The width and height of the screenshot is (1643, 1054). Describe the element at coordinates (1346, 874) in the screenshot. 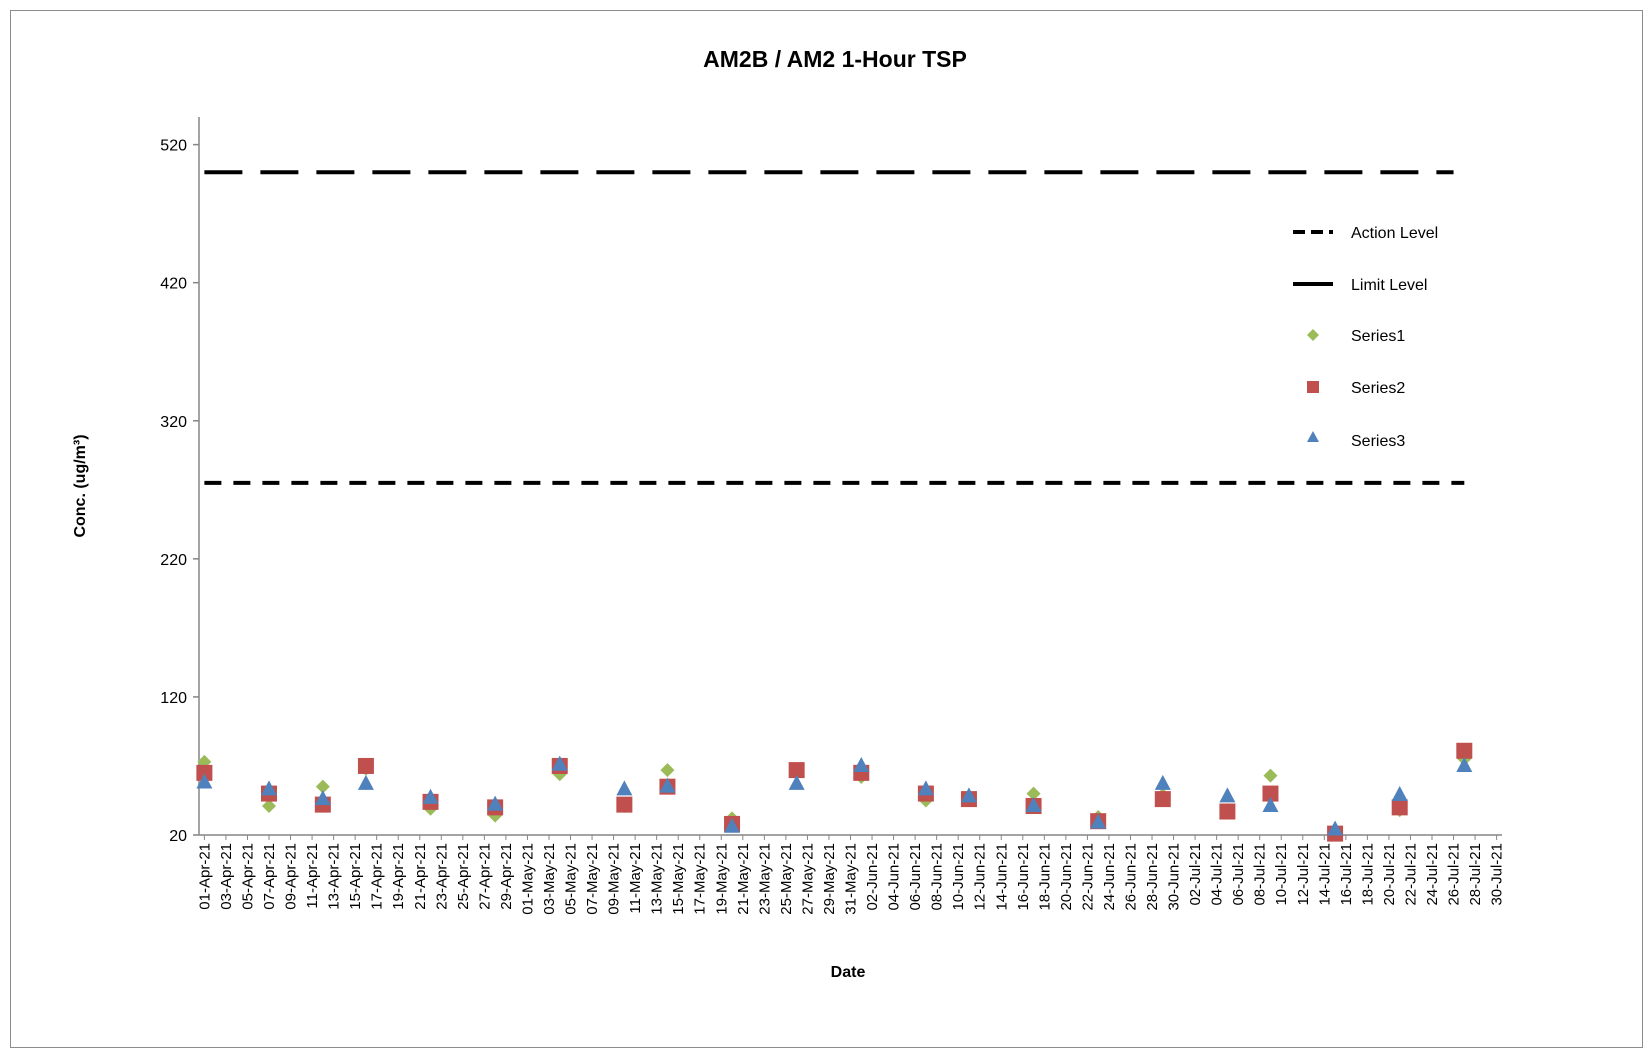

I see `x-tick-label: 16-Jul-21` at that location.